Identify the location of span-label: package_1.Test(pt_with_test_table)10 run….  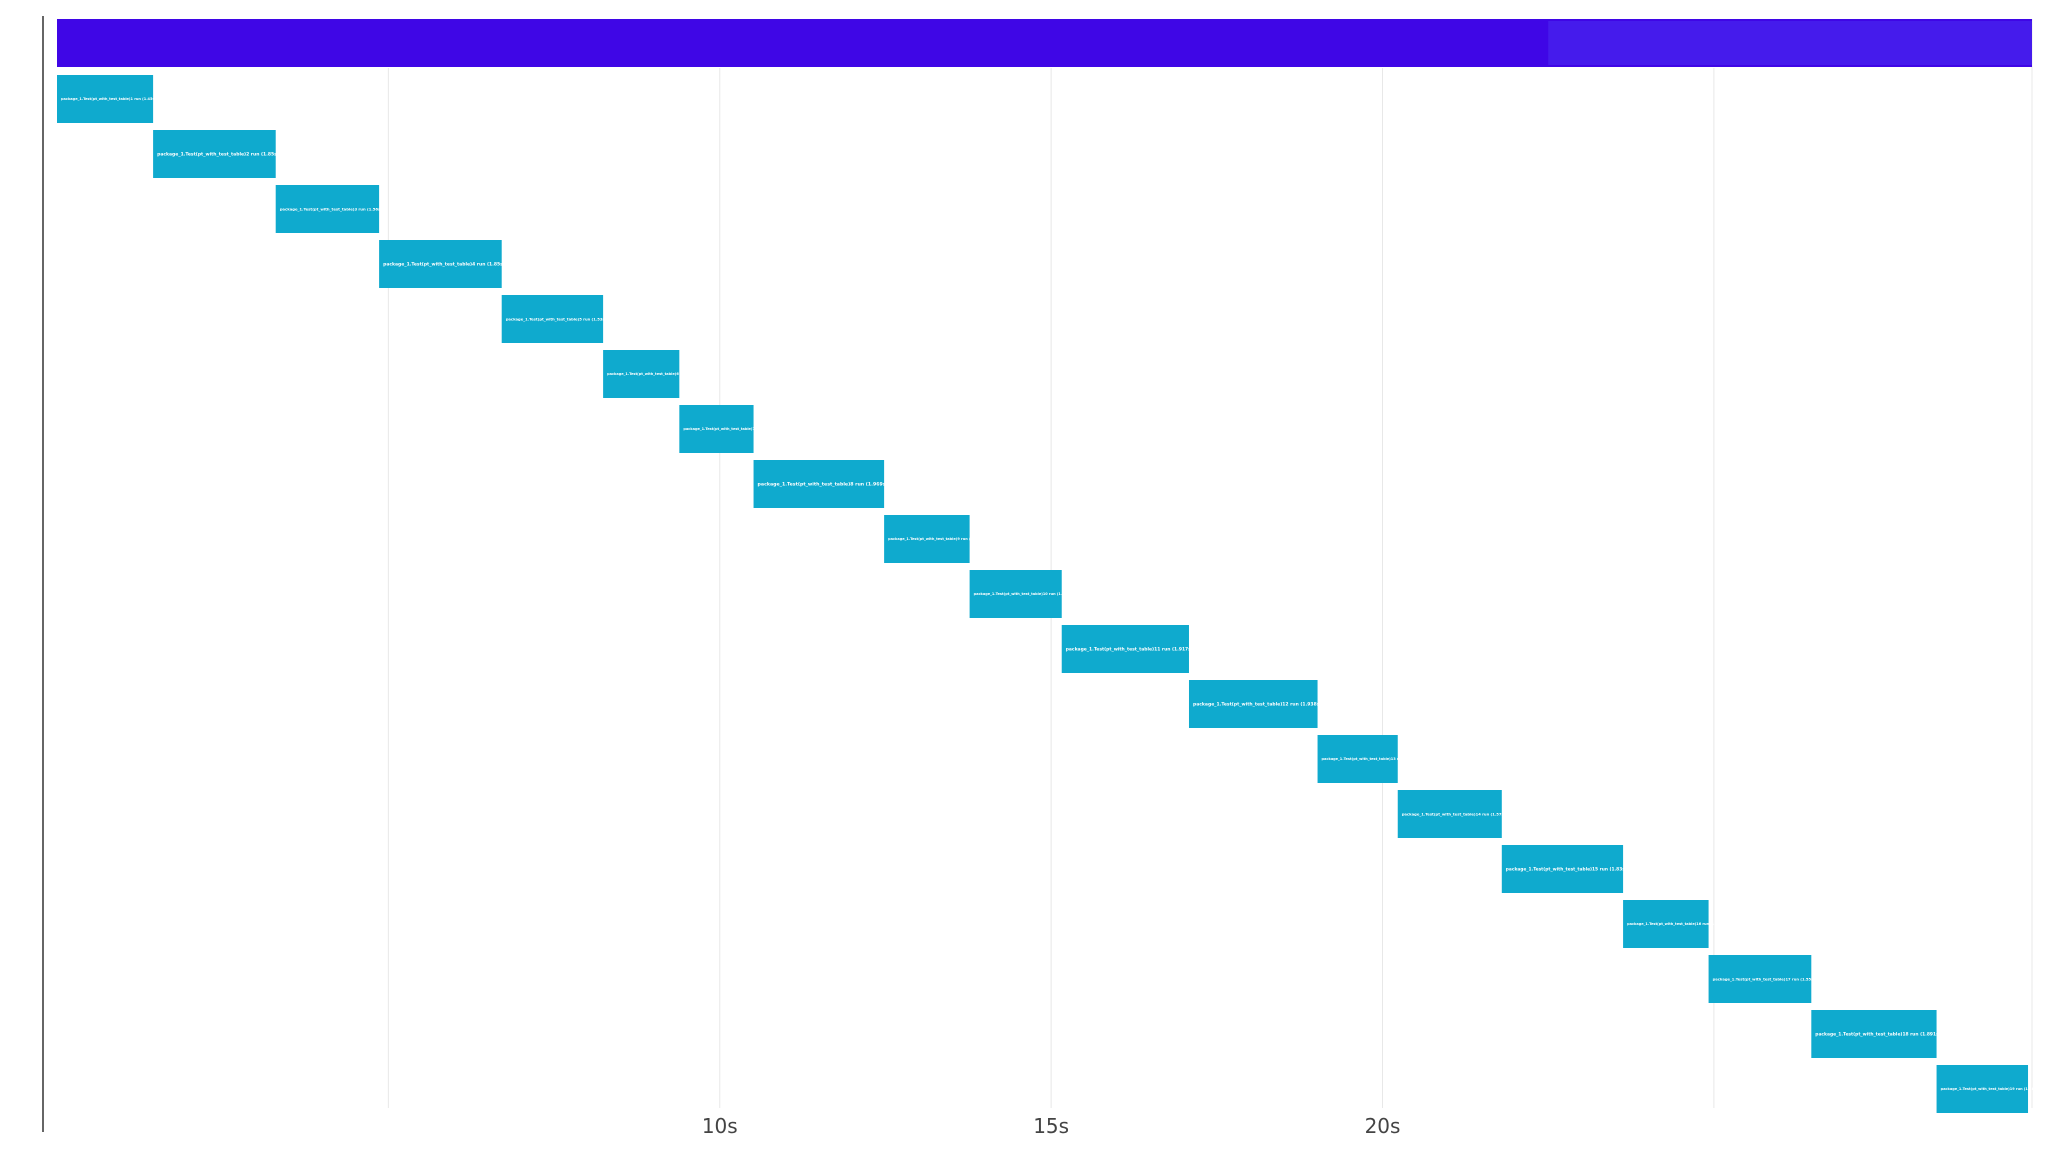
(1023, 594).